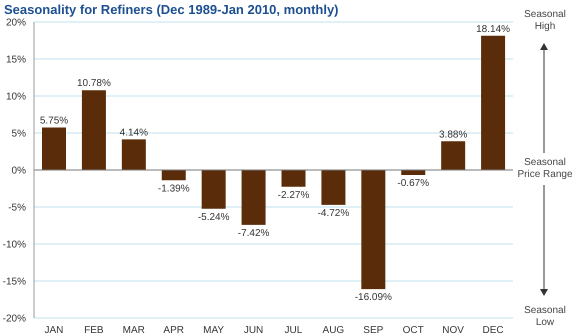 The image size is (575, 336). What do you see at coordinates (133, 330) in the screenshot?
I see `x-tick-label: MAR` at bounding box center [133, 330].